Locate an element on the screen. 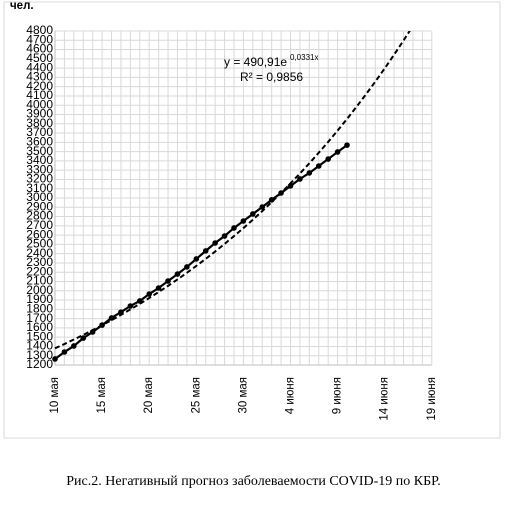 The height and width of the screenshot is (514, 507). y-tick-label: 2000 is located at coordinates (39, 290).